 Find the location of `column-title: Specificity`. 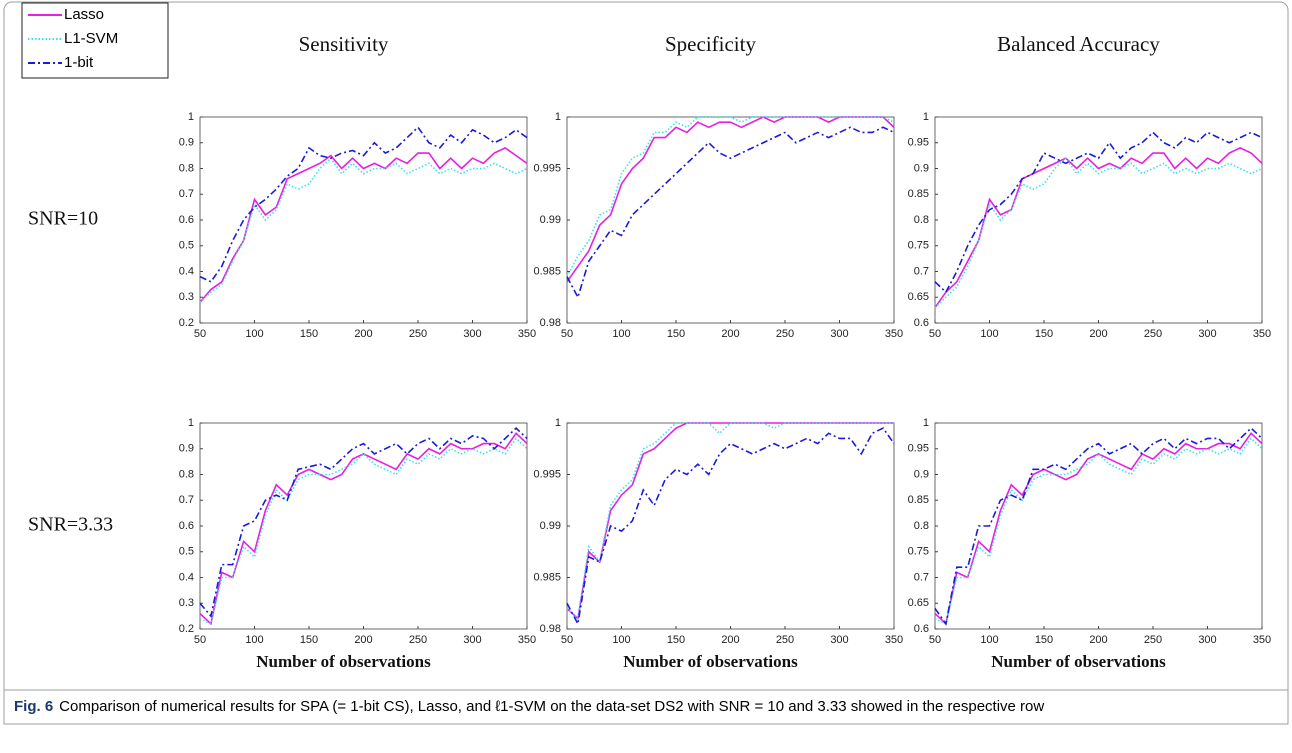

column-title: Specificity is located at coordinates (710, 44).